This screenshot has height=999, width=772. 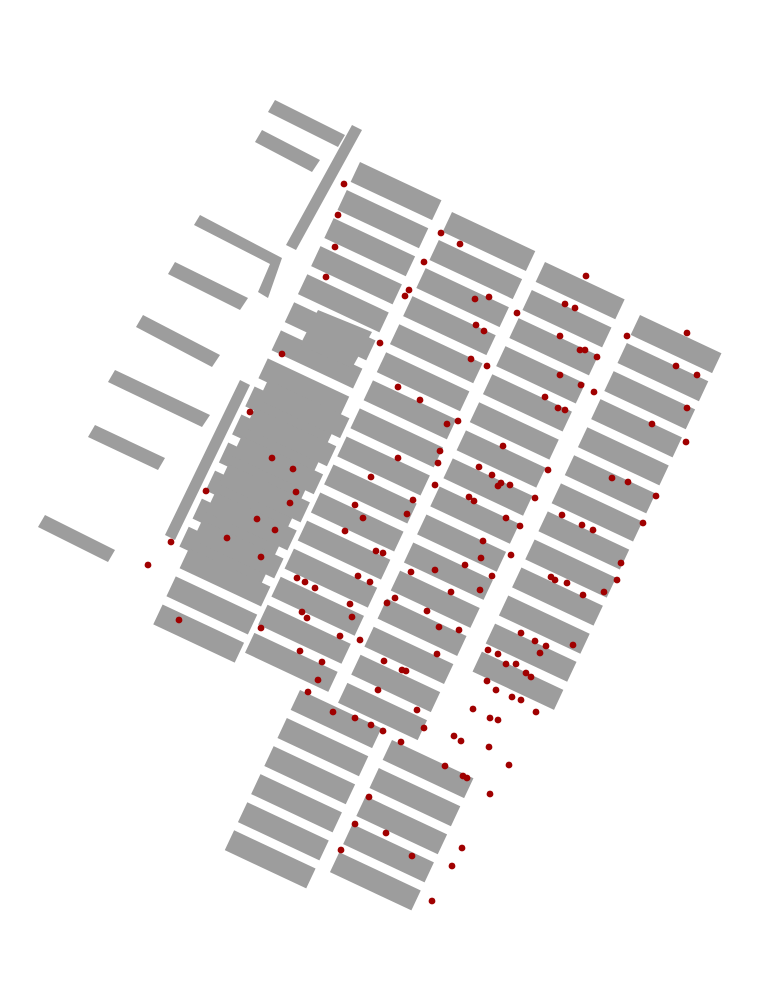 What do you see at coordinates (207, 460) in the screenshot?
I see `block-strip-west` at bounding box center [207, 460].